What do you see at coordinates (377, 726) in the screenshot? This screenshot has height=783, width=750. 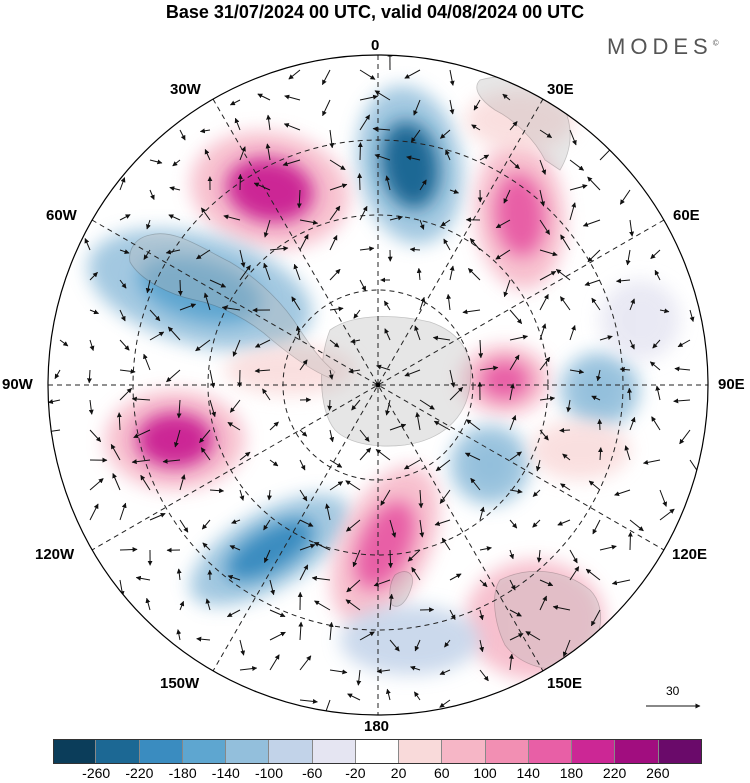 I see `lon-label-180: 180` at bounding box center [377, 726].